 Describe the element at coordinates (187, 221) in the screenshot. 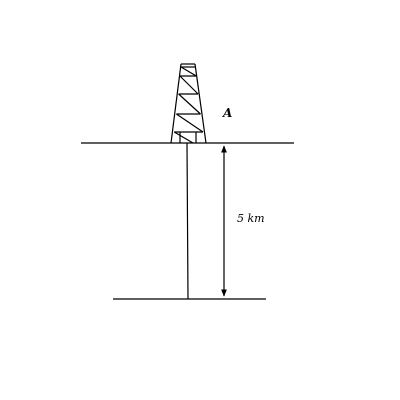

I see `borehole-line` at that location.